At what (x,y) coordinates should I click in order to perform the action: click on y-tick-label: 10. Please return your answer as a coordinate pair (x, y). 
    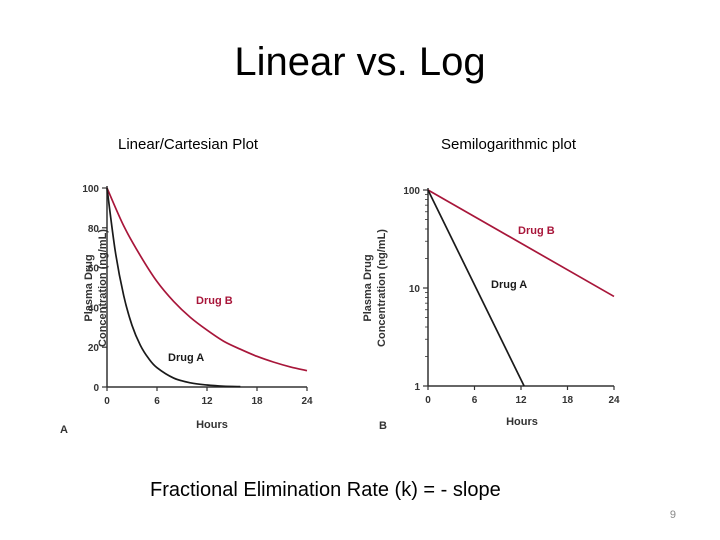
    Looking at the image, I should click on (415, 289).